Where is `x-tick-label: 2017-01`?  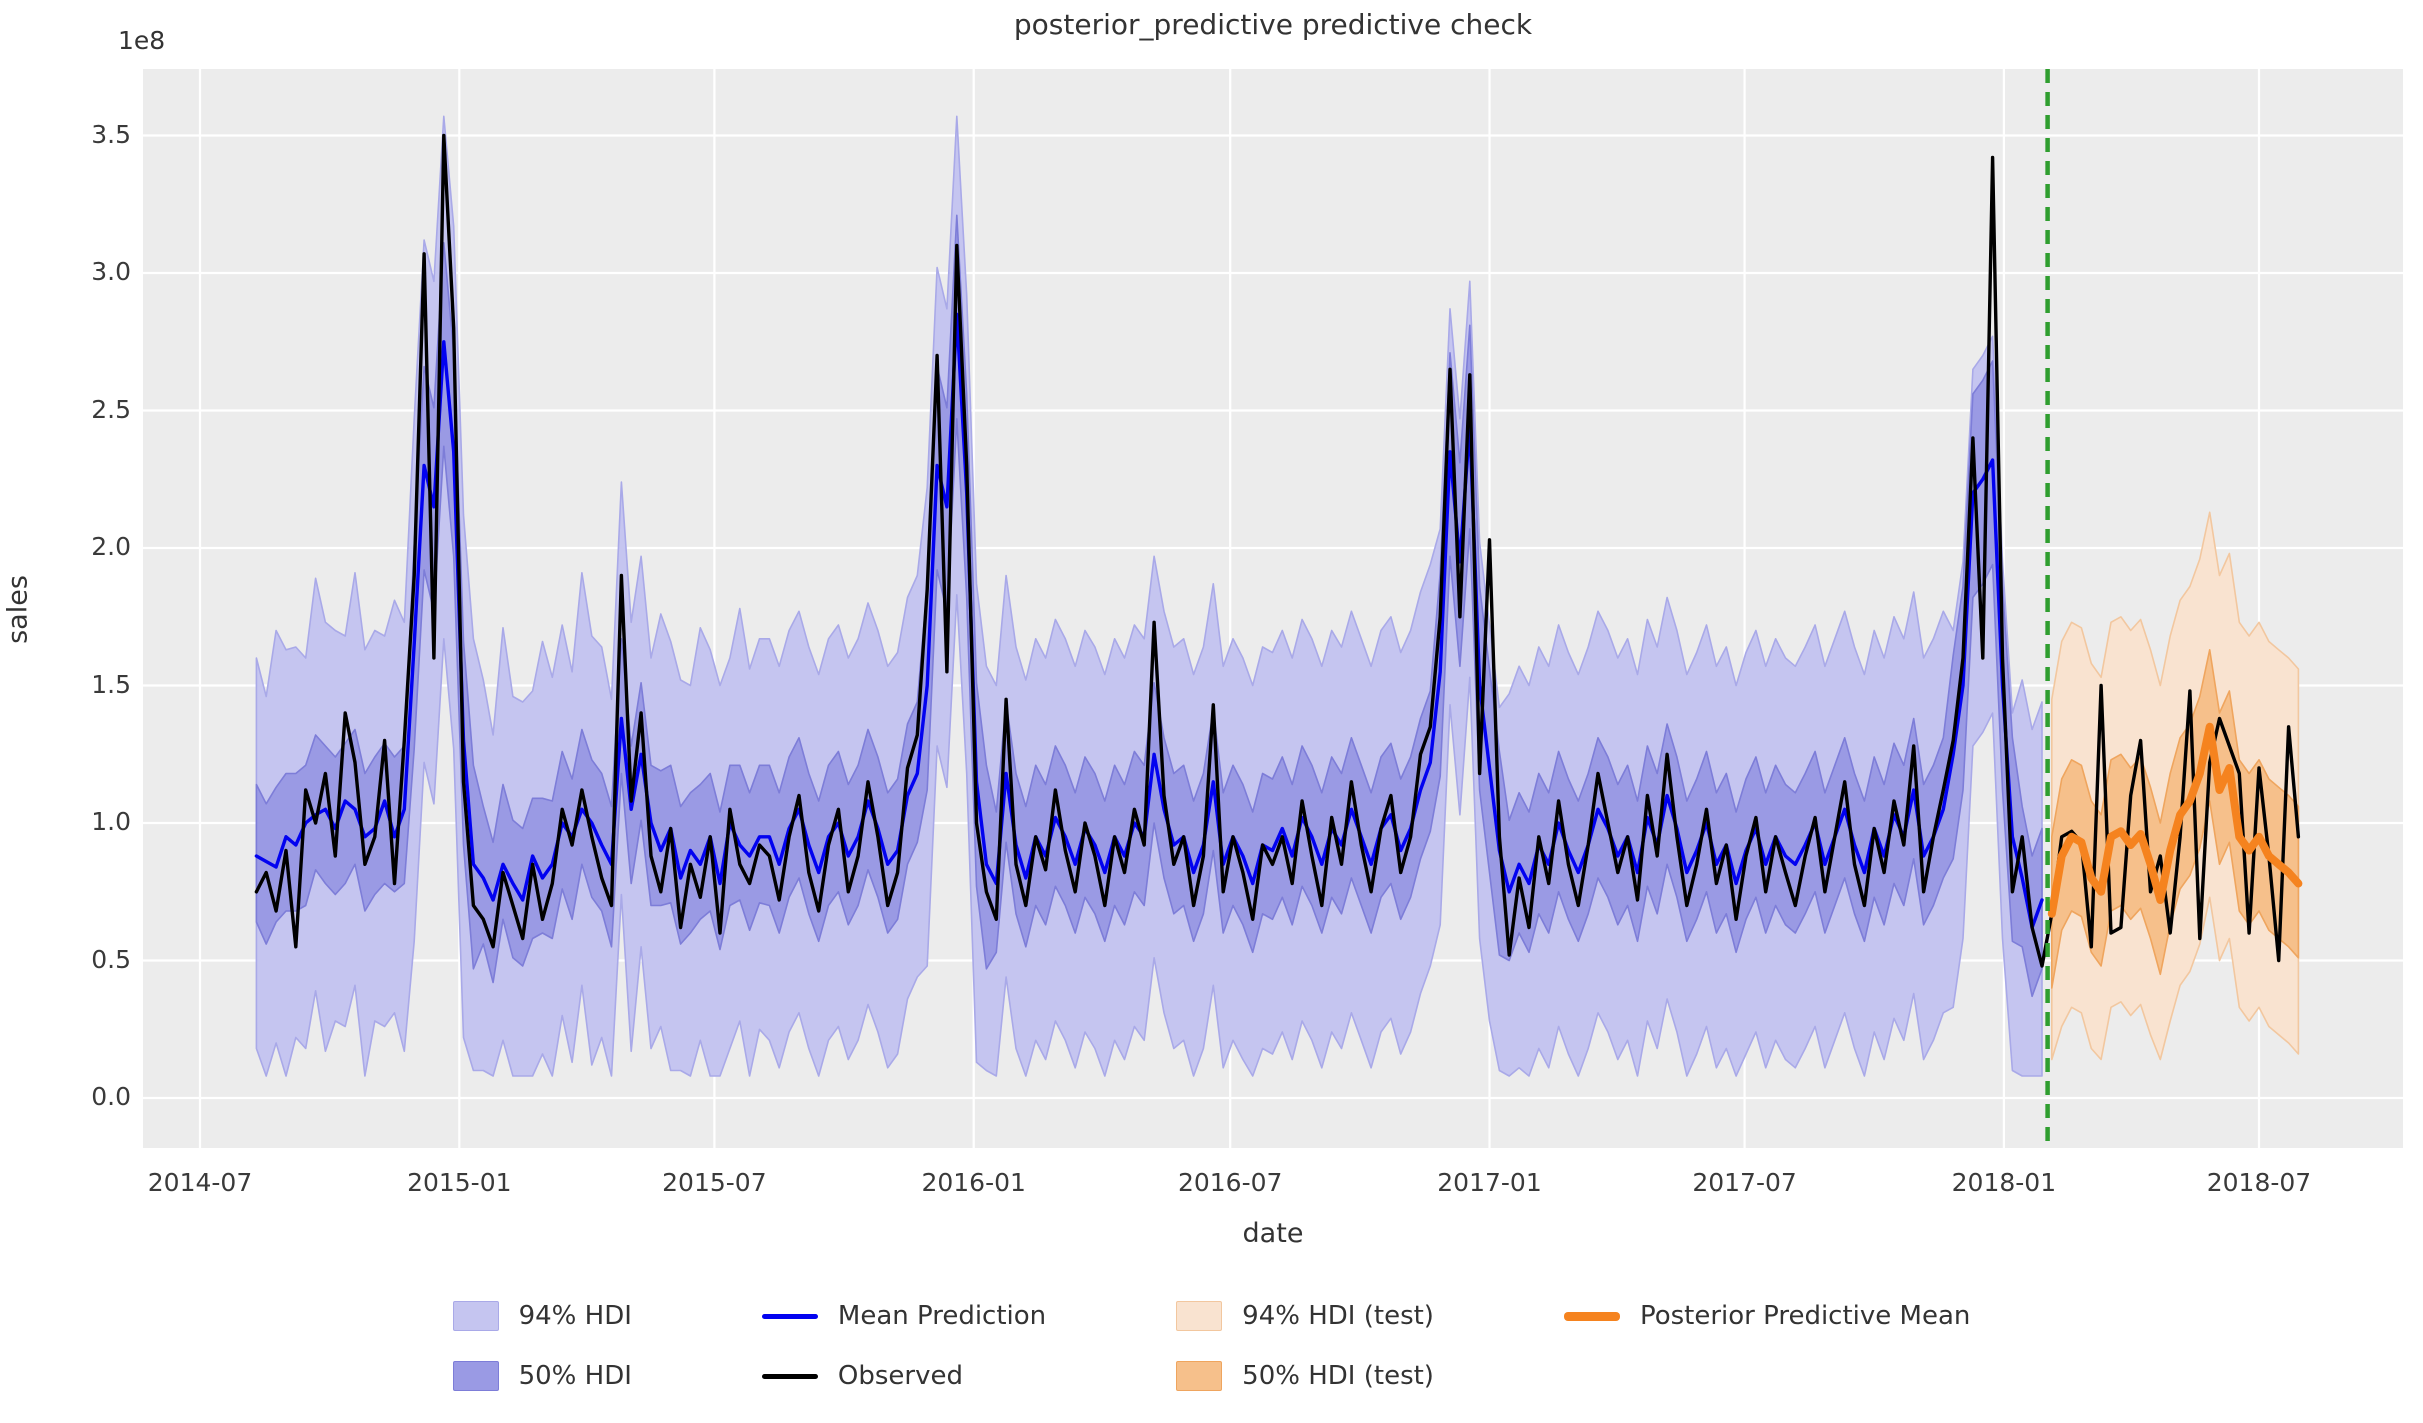 x-tick-label: 2017-01 is located at coordinates (1489, 1182).